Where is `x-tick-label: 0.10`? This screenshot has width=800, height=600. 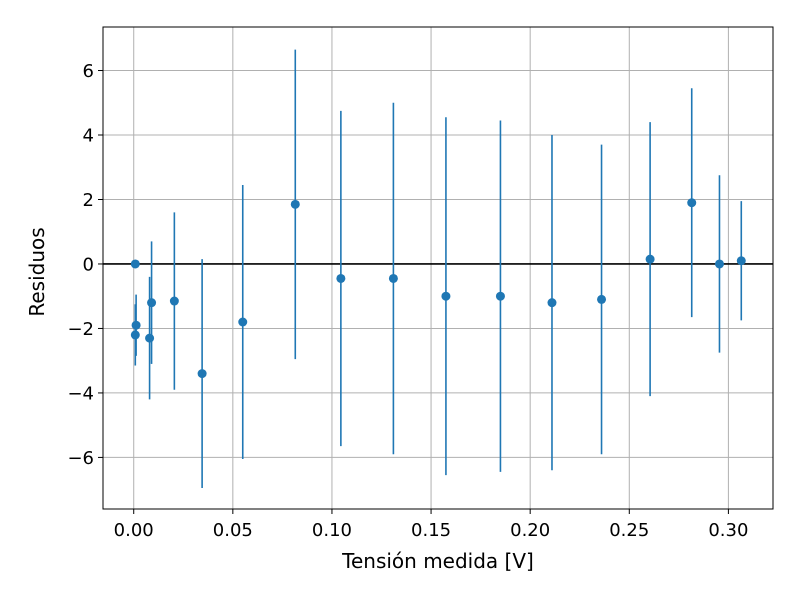
x-tick-label: 0.10 is located at coordinates (332, 530).